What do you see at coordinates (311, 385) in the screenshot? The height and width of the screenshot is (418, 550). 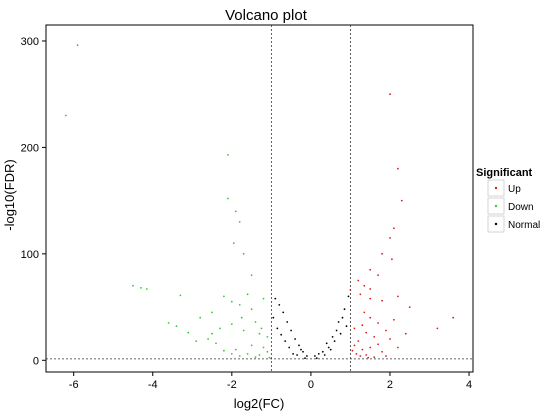 I see `x-tick-label: 0` at bounding box center [311, 385].